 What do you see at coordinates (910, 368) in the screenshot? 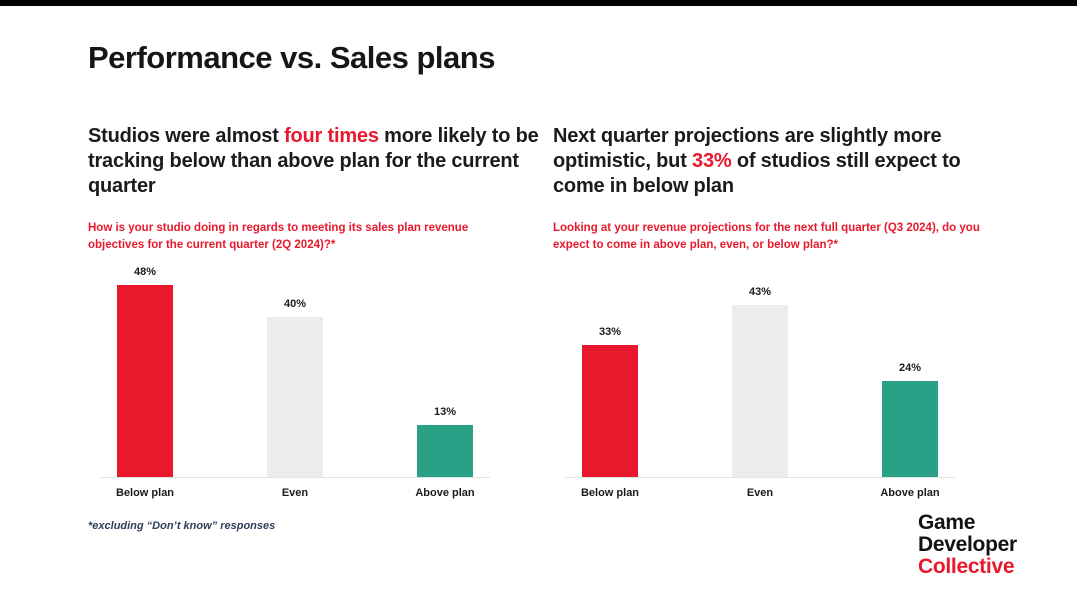
I see `bar-value-label: 24%` at bounding box center [910, 368].